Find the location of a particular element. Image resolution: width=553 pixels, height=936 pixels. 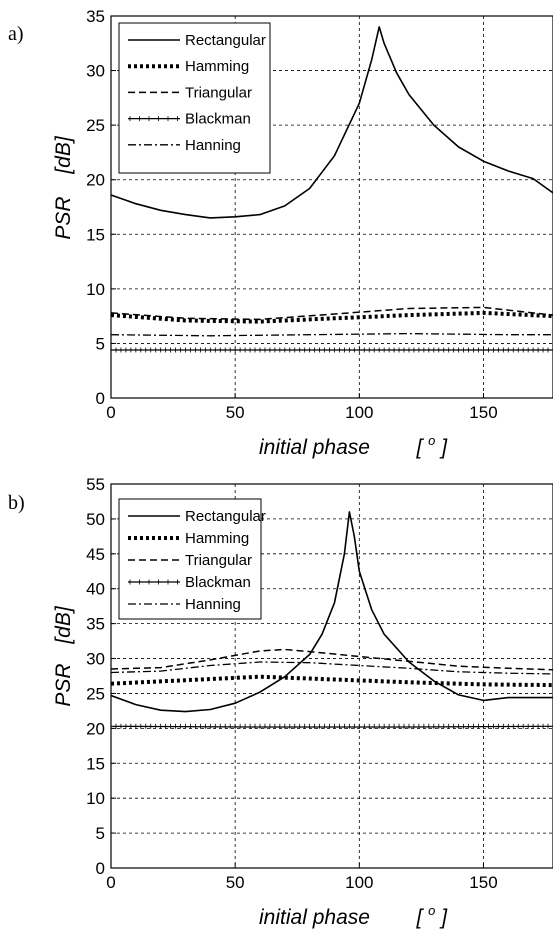

y-tick-label: 45 is located at coordinates (95, 554).